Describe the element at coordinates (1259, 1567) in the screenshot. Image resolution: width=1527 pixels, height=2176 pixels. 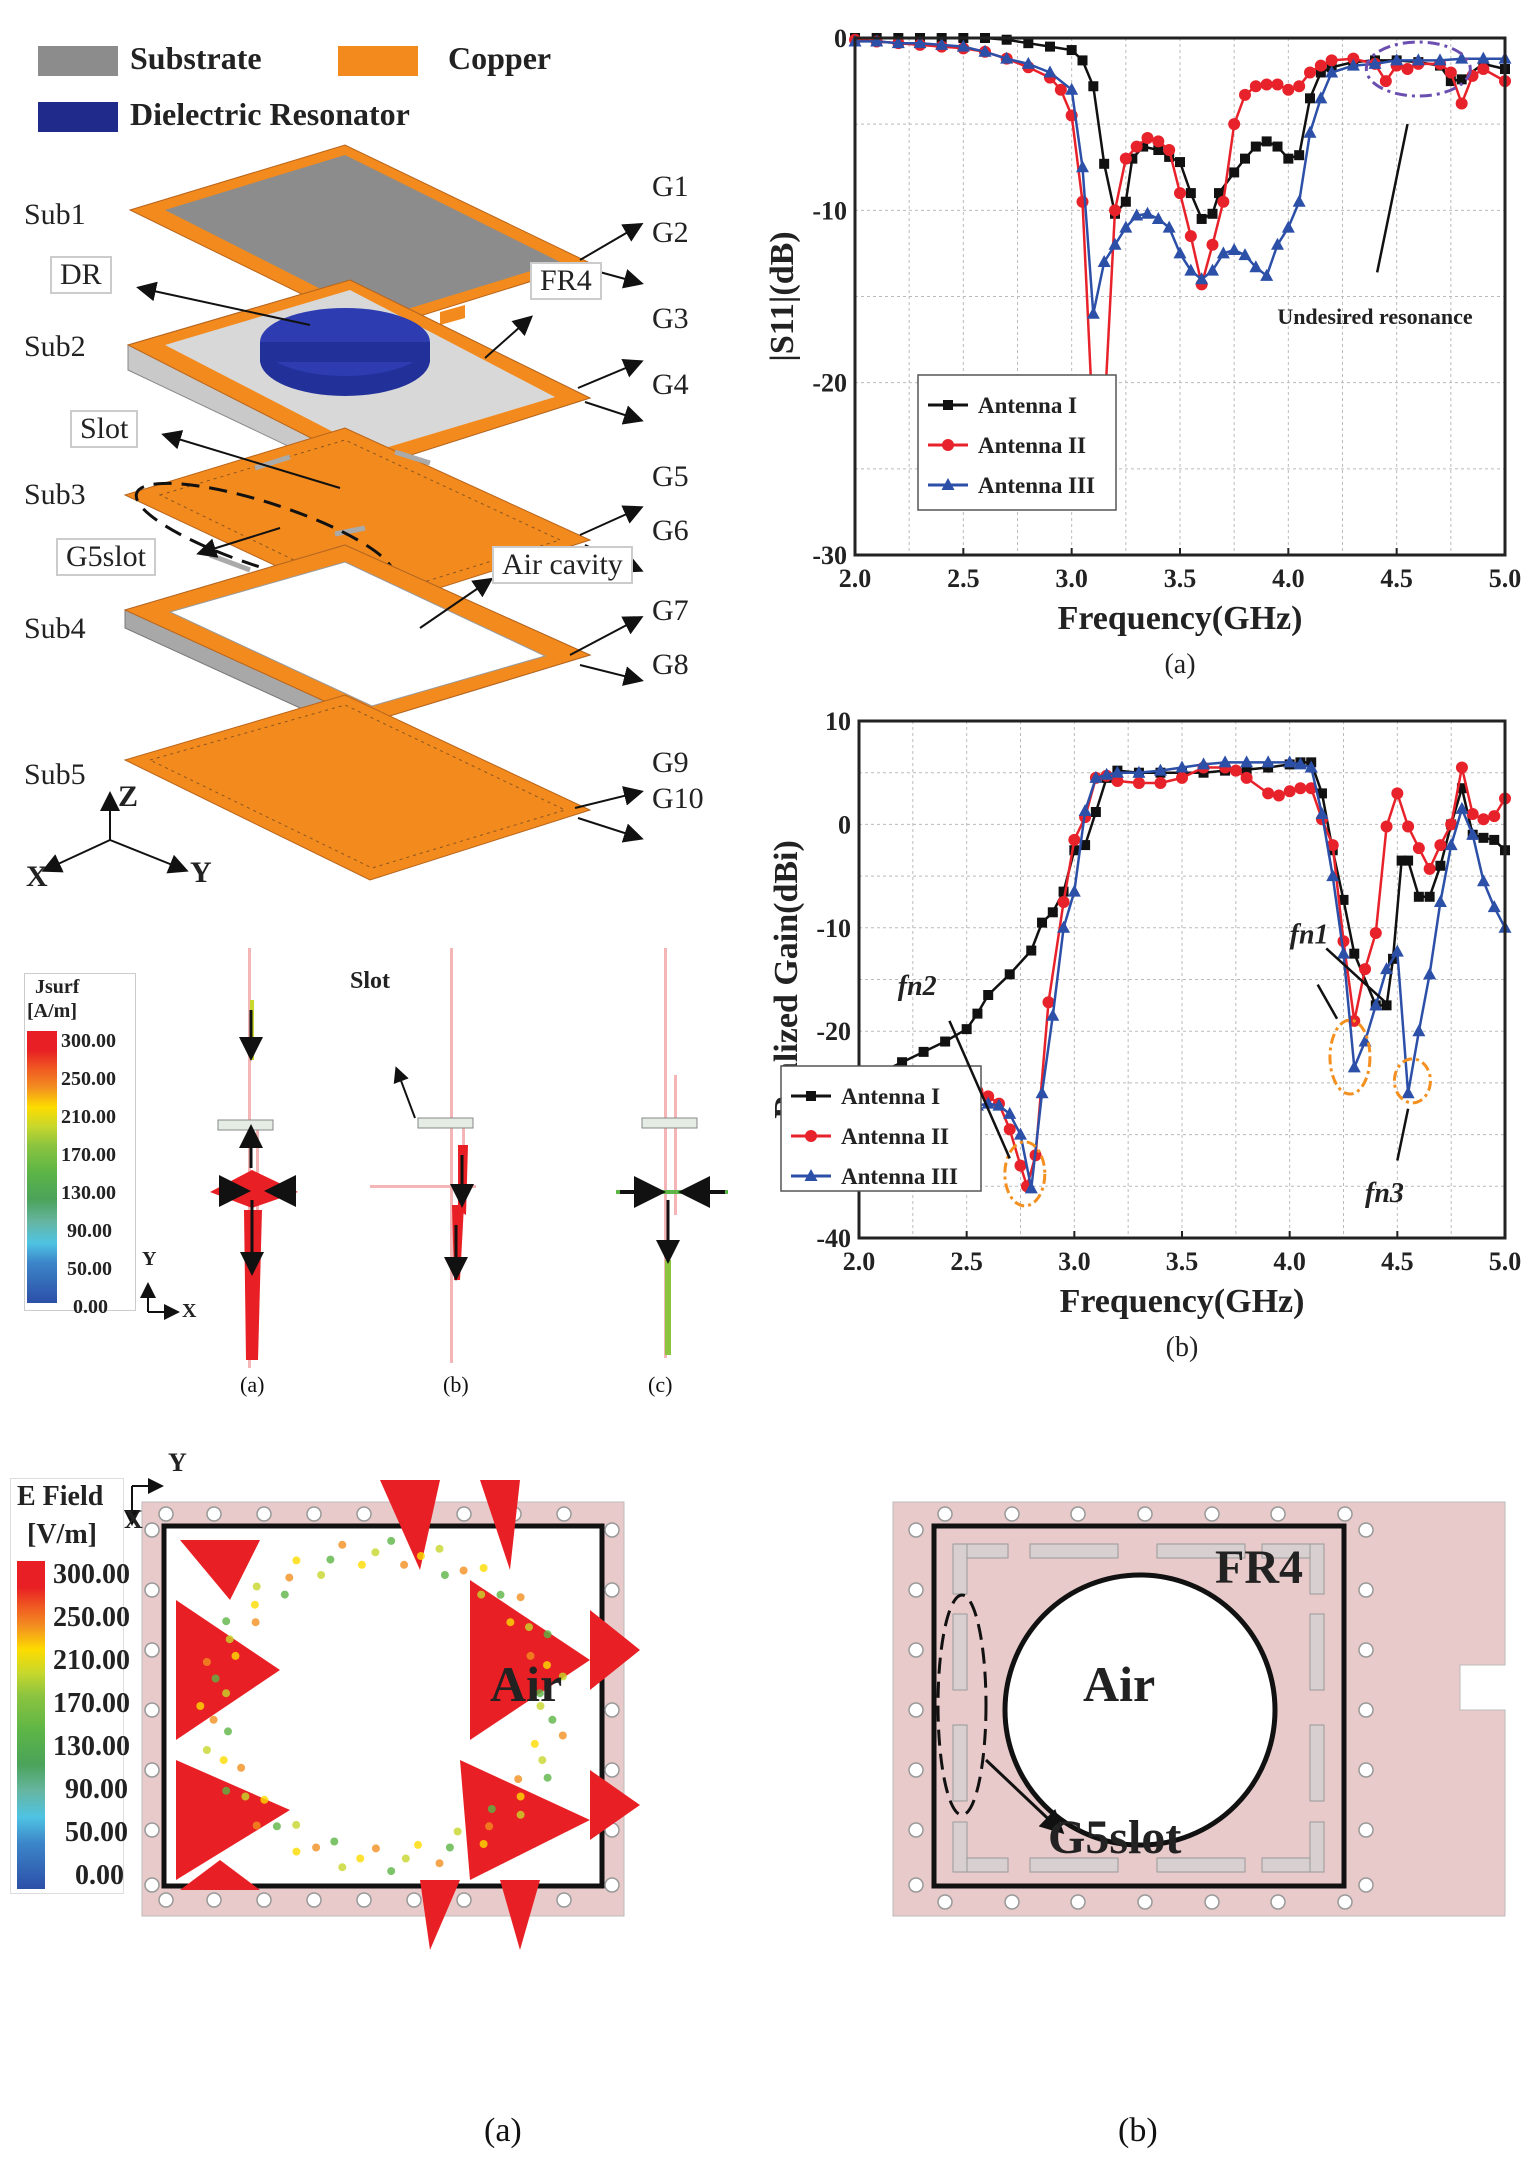
I see `efield-panel-b-fr4-label: FR4` at that location.